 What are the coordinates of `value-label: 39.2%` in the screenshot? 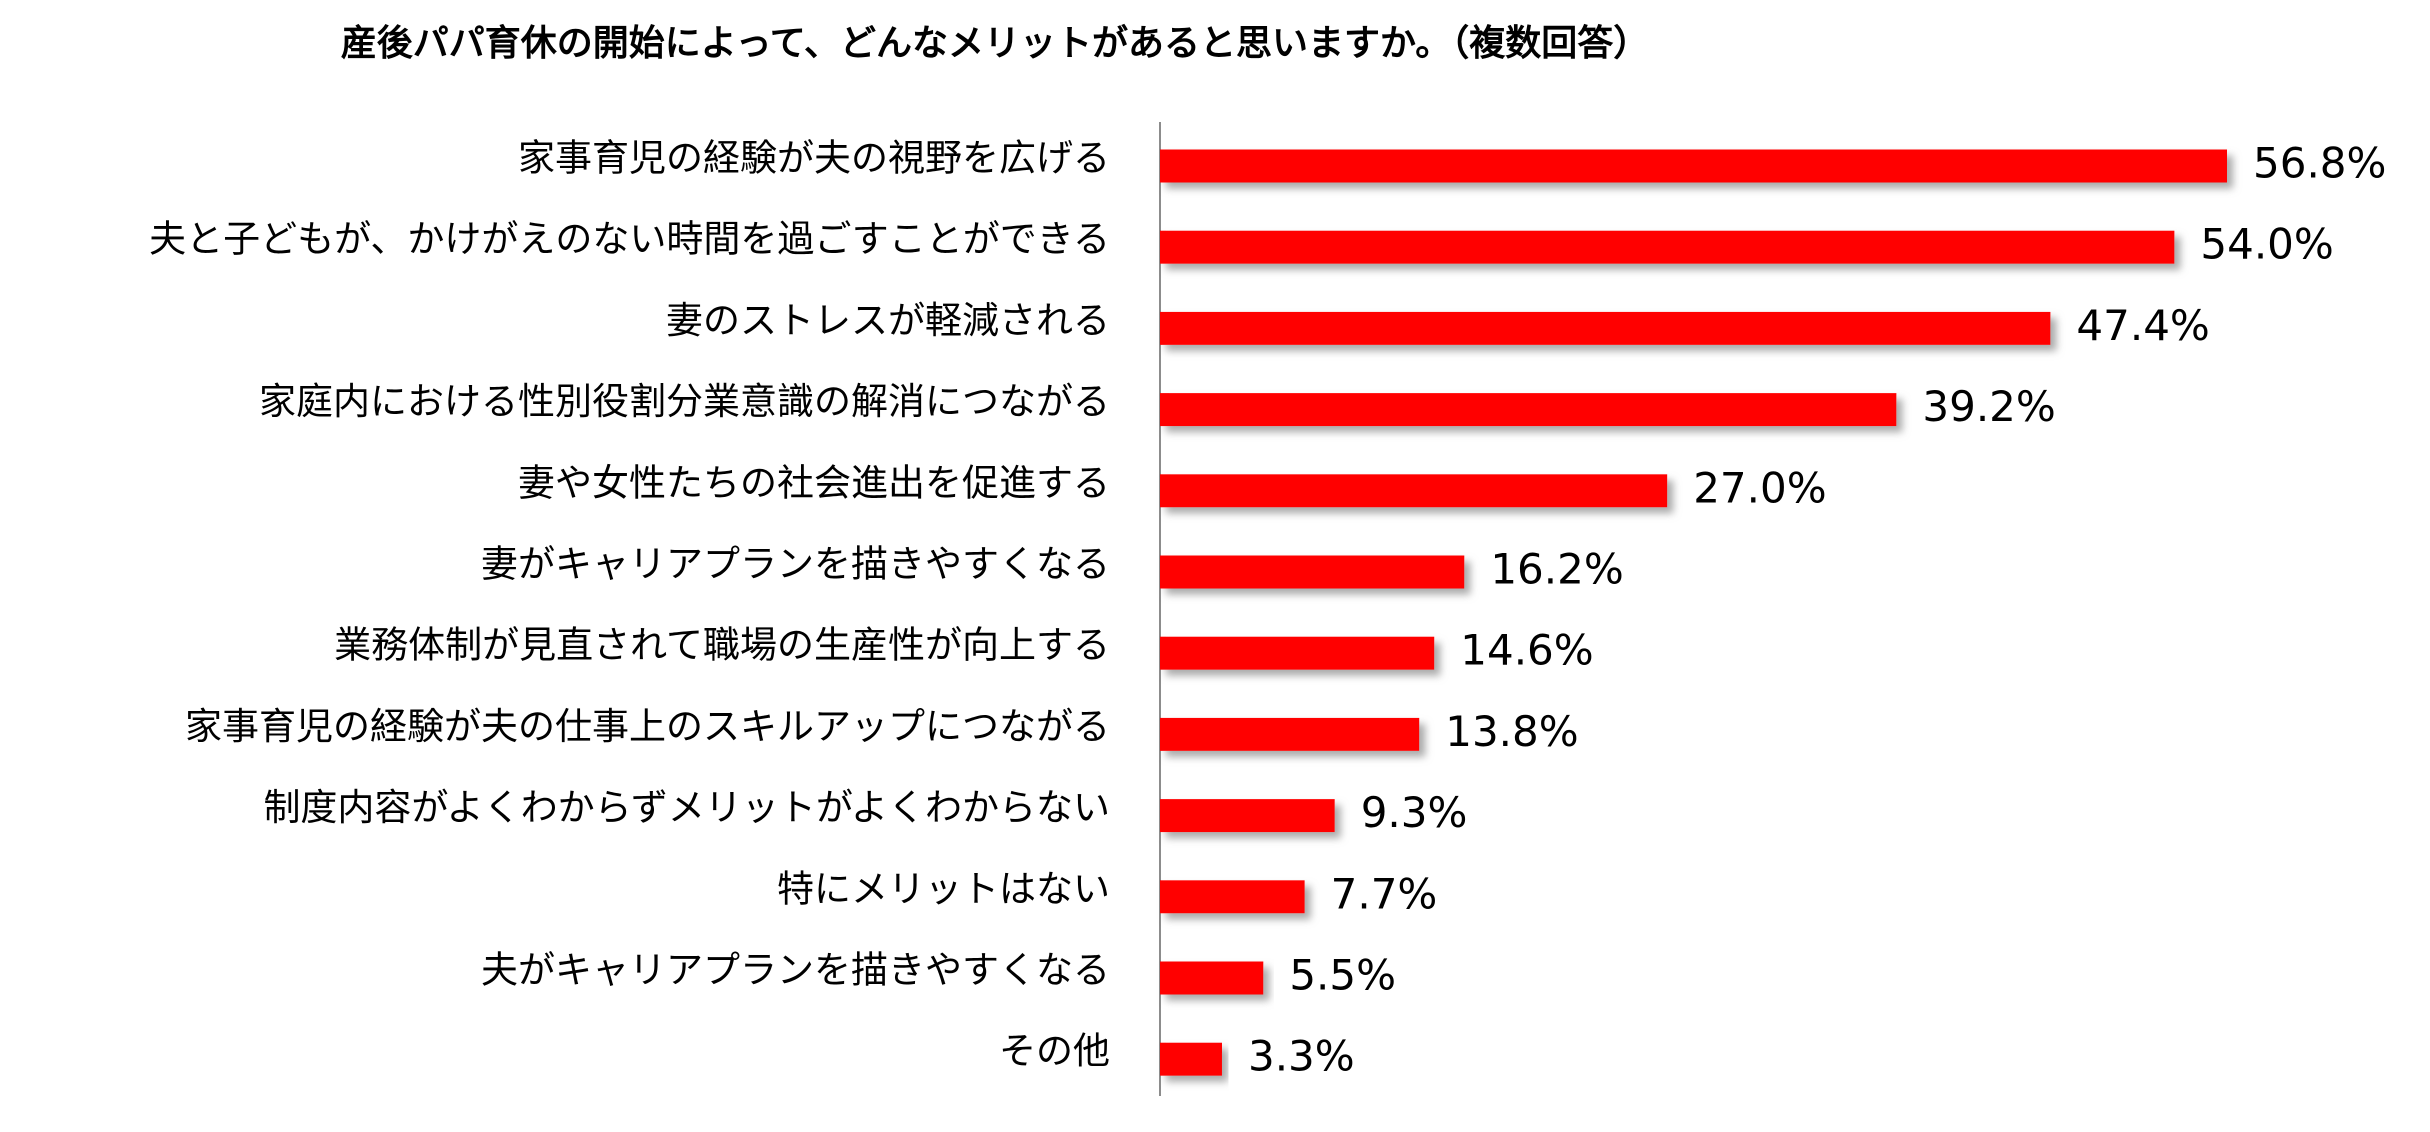 It's located at (1988, 406).